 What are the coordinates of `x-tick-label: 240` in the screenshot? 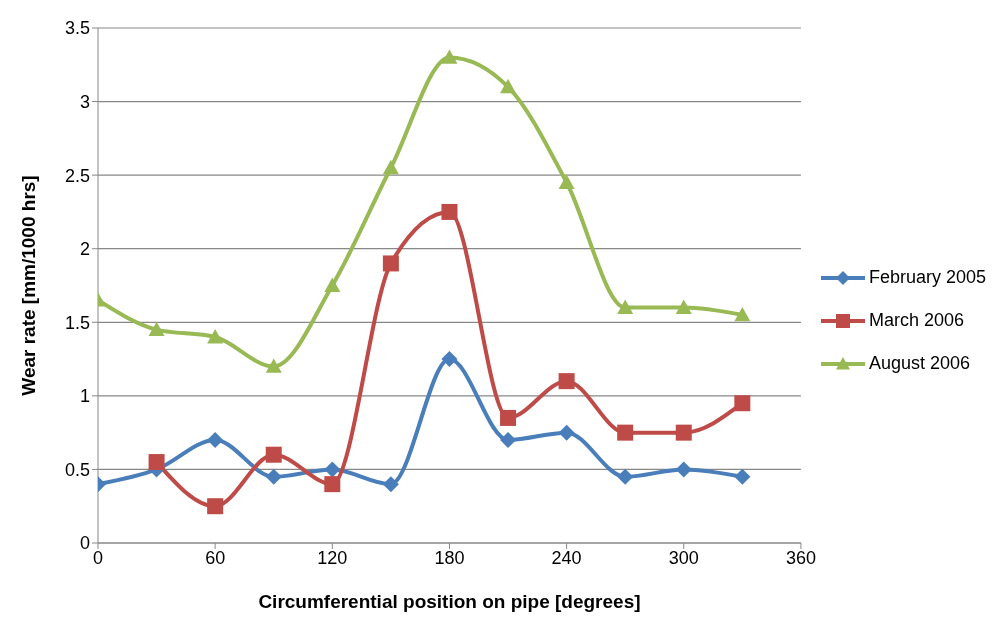 It's located at (566, 557).